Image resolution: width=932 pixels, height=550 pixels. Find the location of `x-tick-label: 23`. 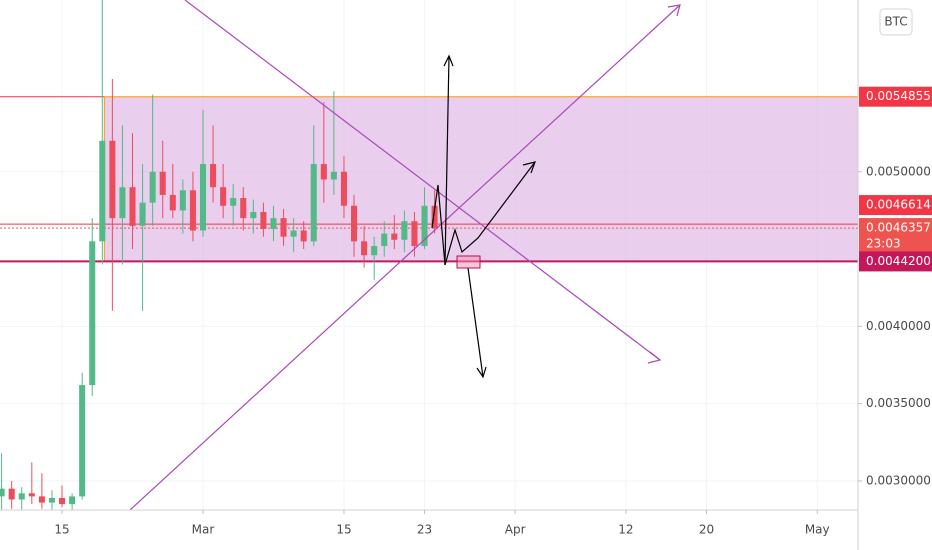

x-tick-label: 23 is located at coordinates (424, 530).